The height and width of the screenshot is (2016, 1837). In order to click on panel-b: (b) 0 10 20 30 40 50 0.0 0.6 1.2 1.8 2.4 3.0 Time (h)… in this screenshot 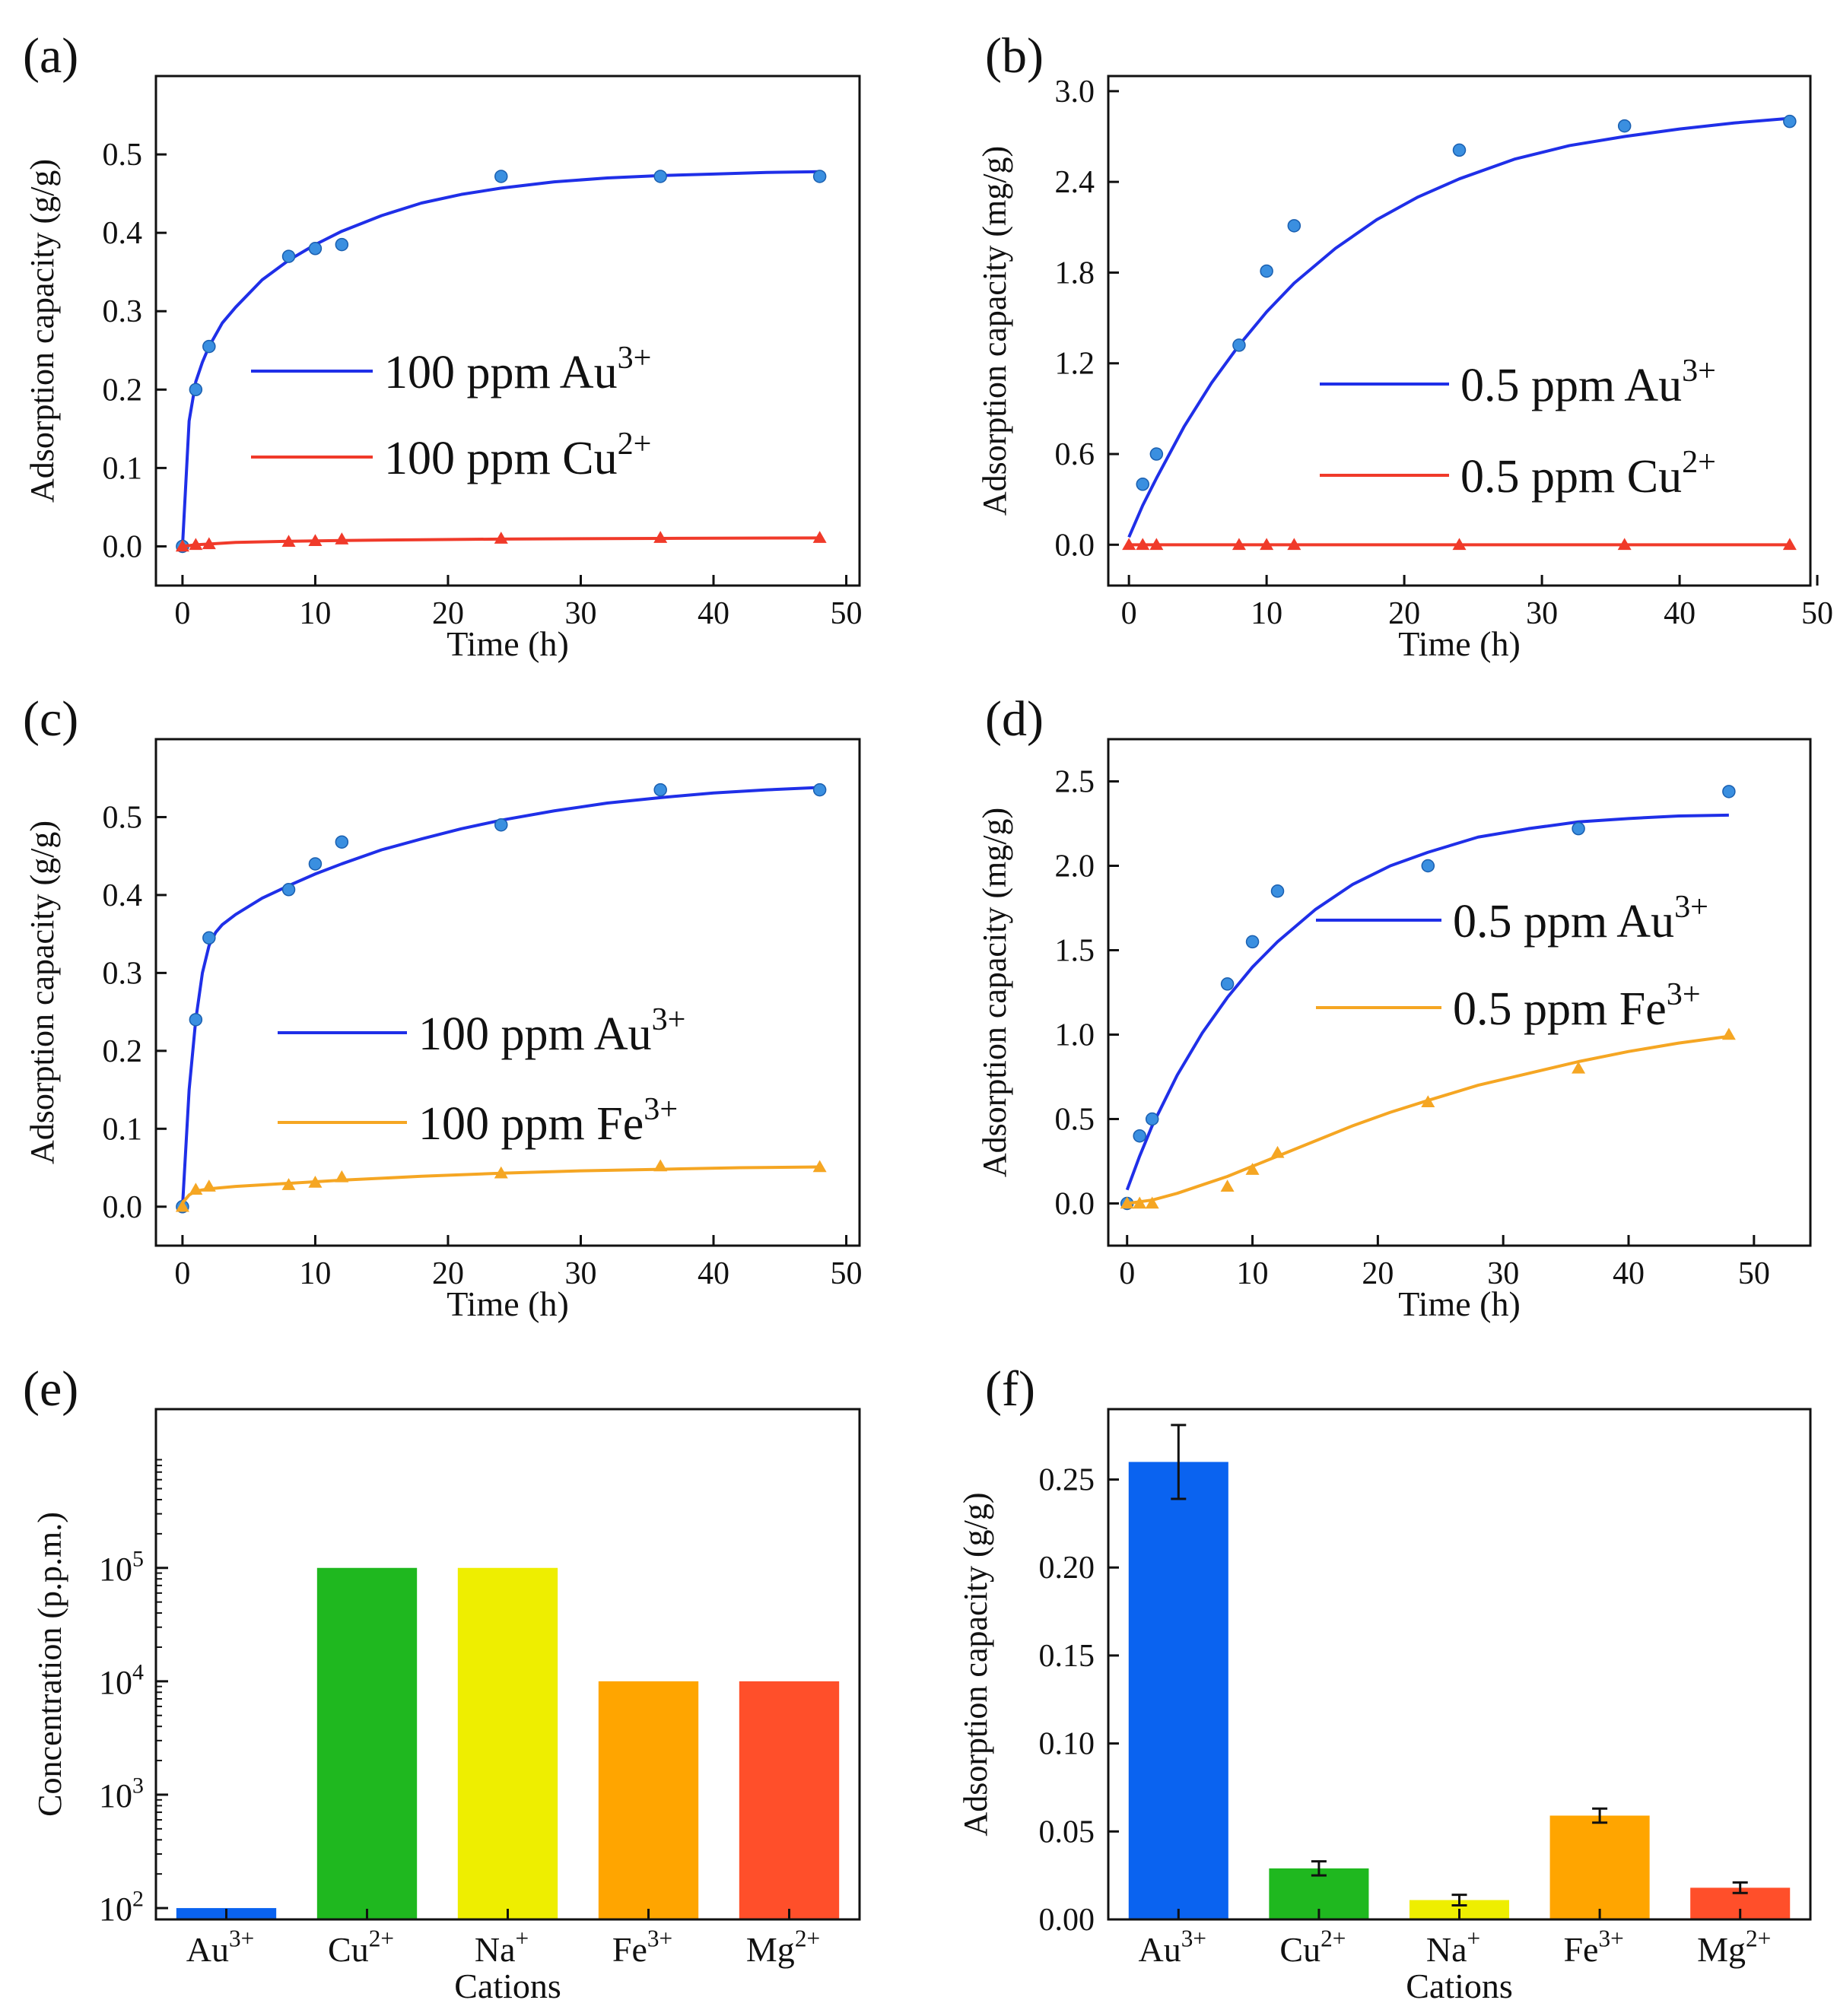, I will do `click(1404, 346)`.